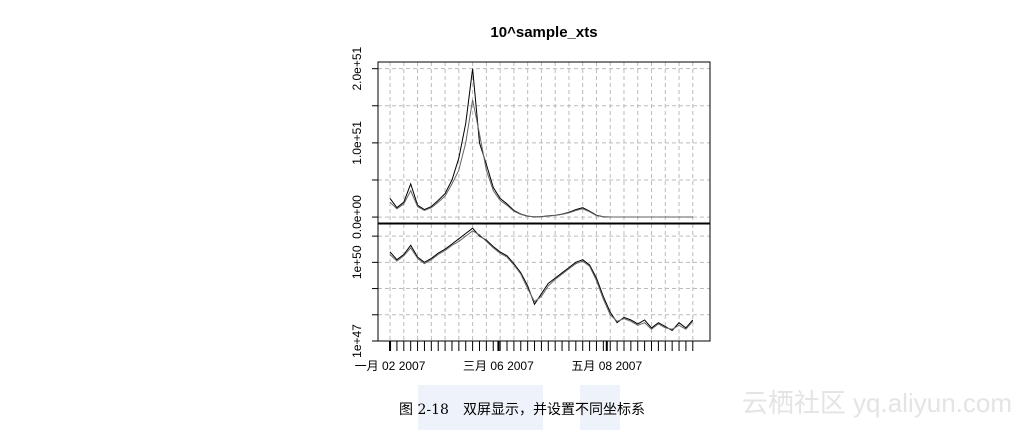  Describe the element at coordinates (357, 341) in the screenshot. I see `y-tick-label: 1e+47` at that location.